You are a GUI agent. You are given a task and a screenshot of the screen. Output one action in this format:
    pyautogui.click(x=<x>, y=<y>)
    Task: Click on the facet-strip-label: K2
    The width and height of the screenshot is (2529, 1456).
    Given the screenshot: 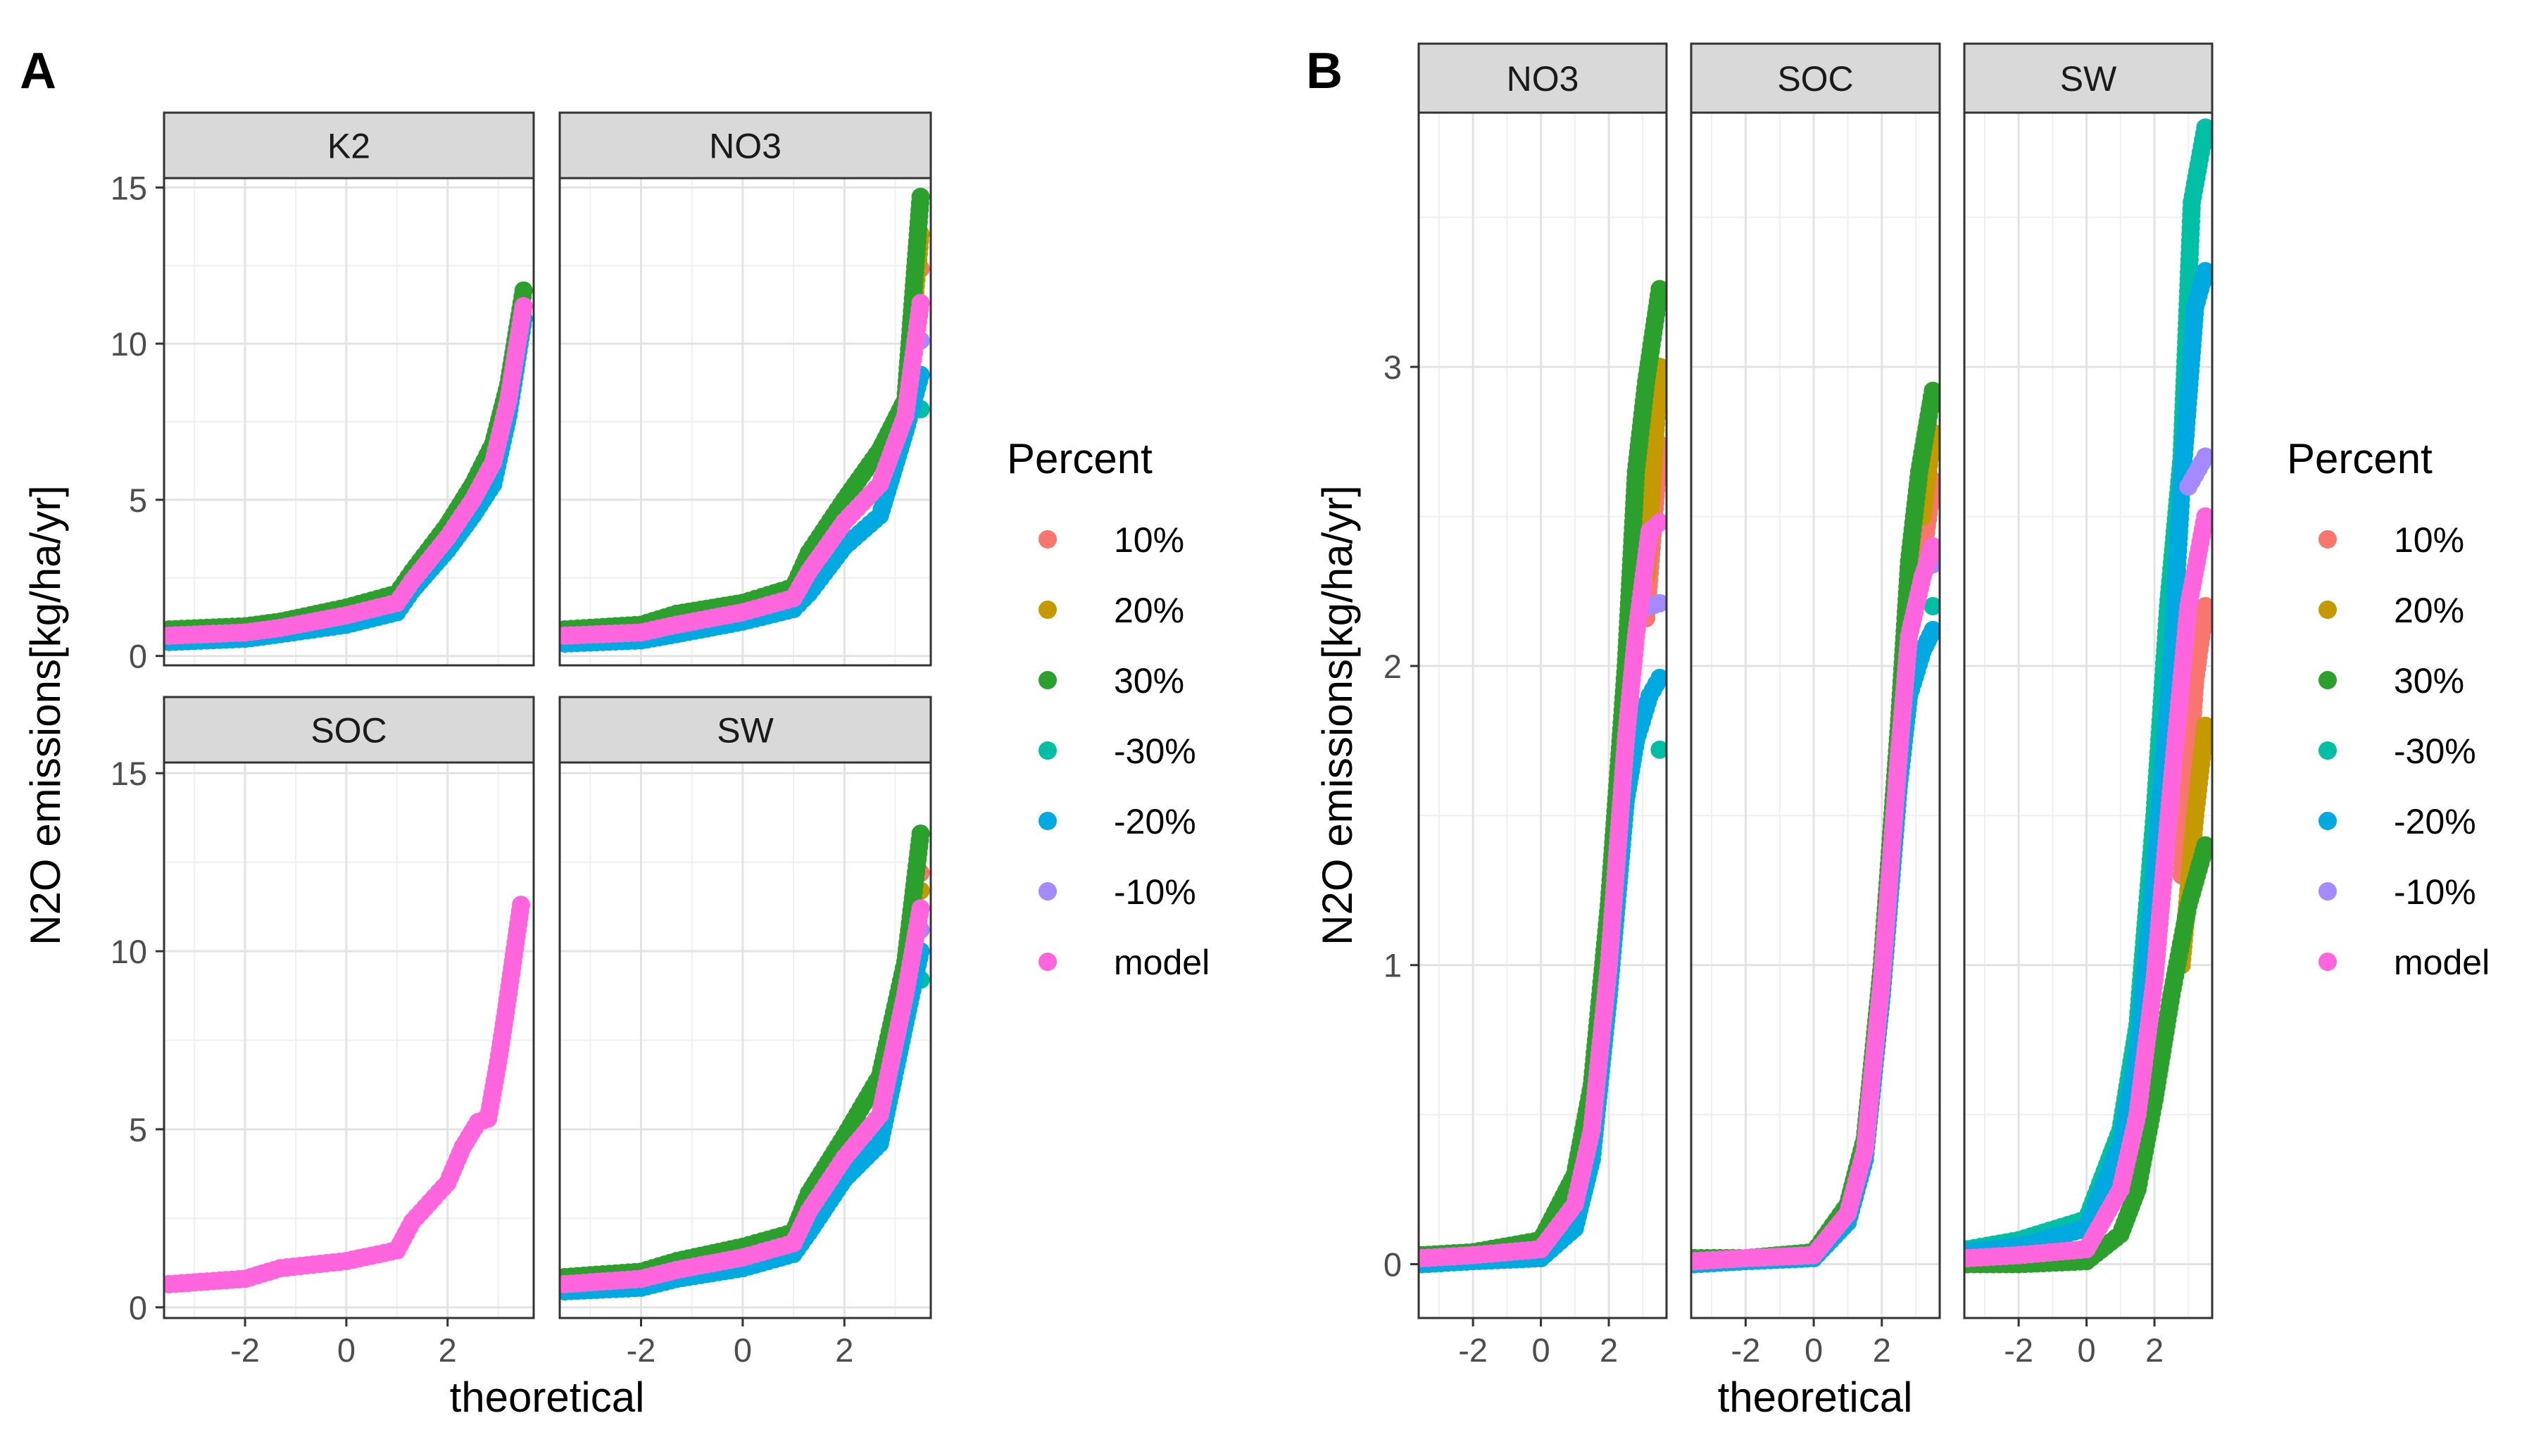 What is the action you would take?
    pyautogui.click(x=348, y=146)
    